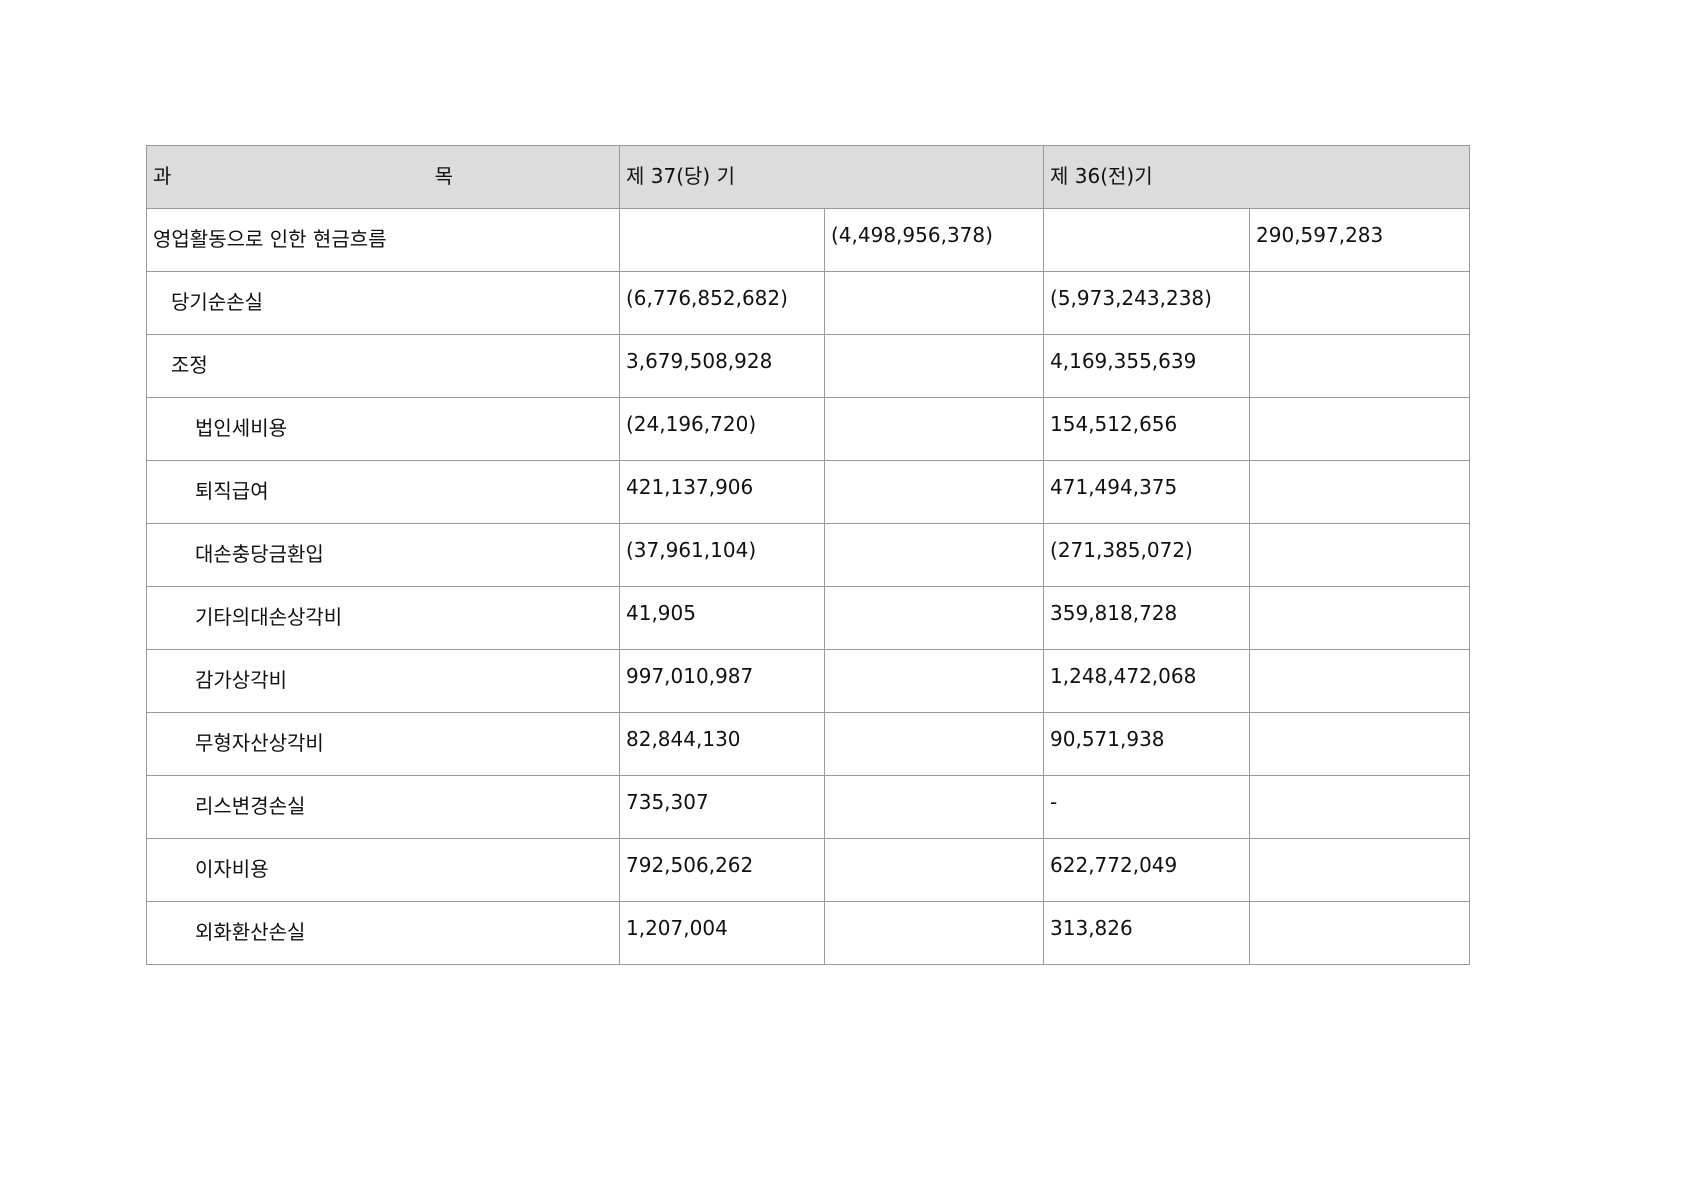 The width and height of the screenshot is (1684, 1191). Describe the element at coordinates (383, 366) in the screenshot. I see `row-label: 조정` at that location.